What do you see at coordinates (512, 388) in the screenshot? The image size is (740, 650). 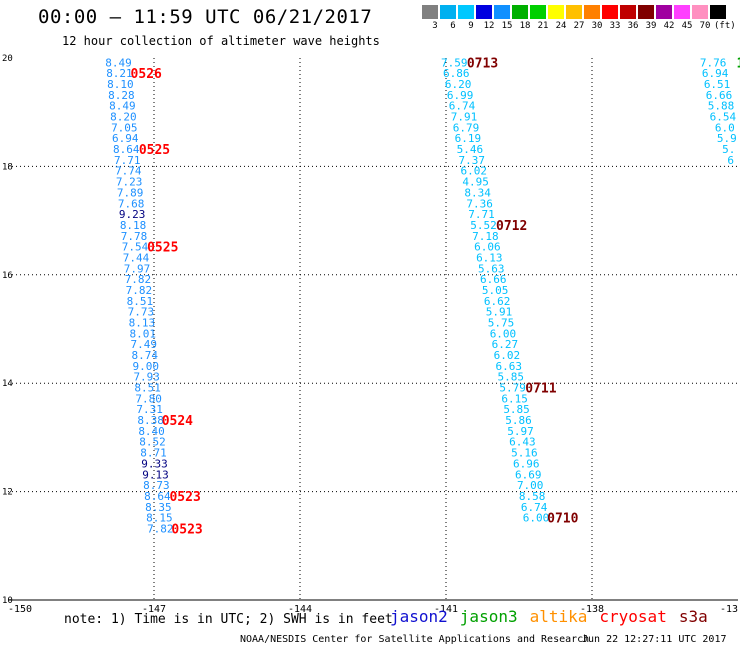 I see `swh-value: 5.79` at bounding box center [512, 388].